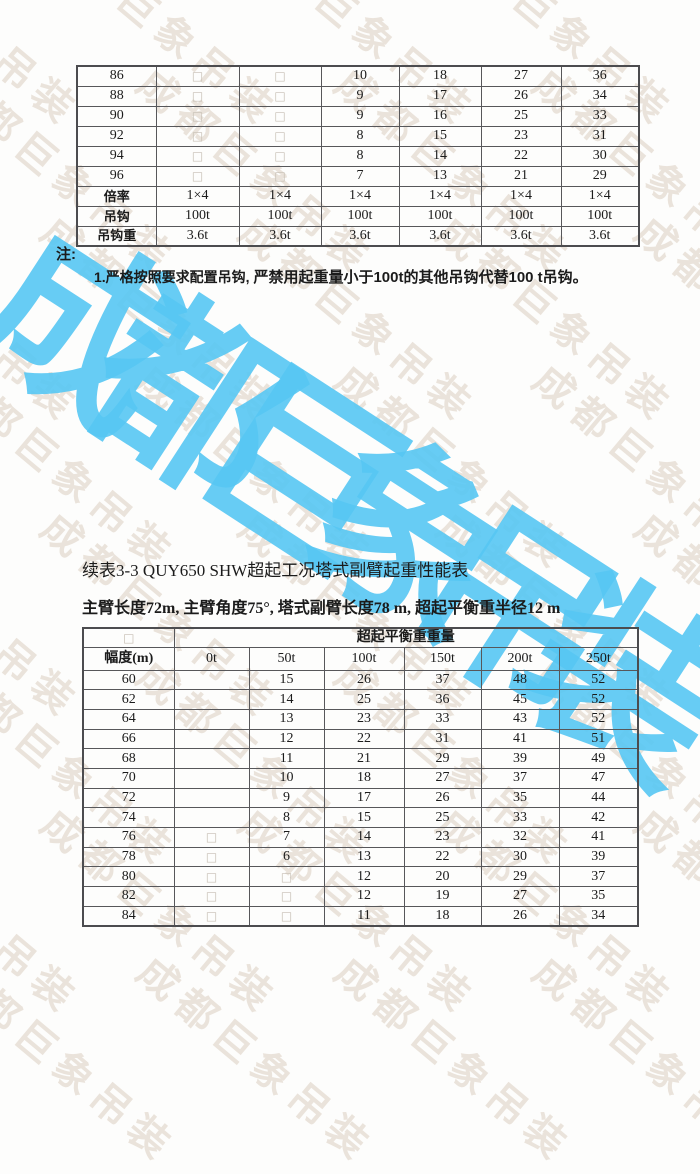  What do you see at coordinates (116, 196) in the screenshot?
I see `row-label-cell: 倍率` at bounding box center [116, 196].